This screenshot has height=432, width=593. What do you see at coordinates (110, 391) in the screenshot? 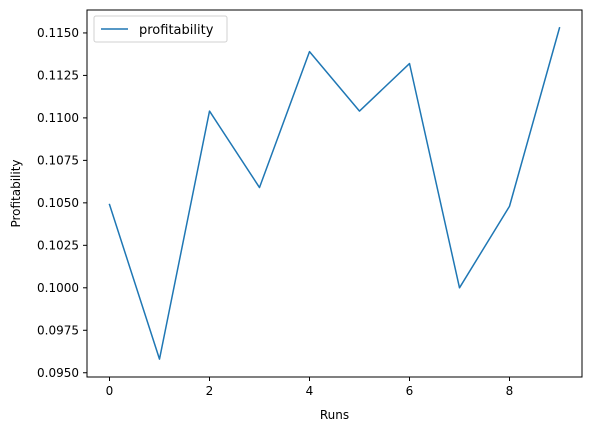
I see `x-tick-label-0: 0` at bounding box center [110, 391].